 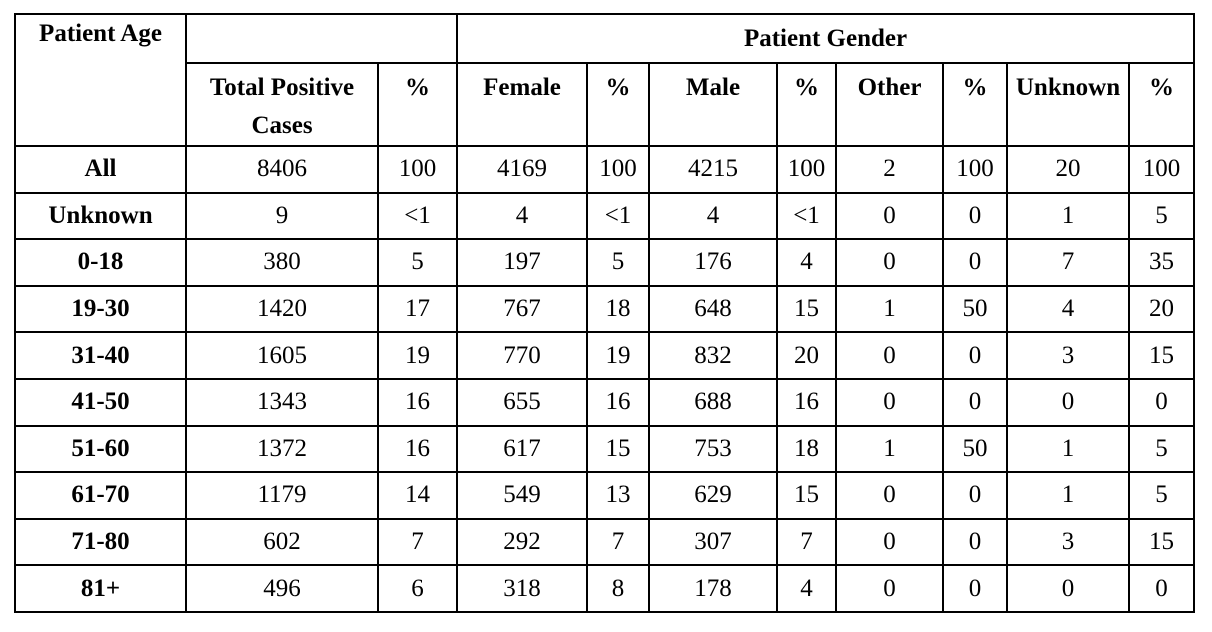 I want to click on header-unknown: Unknown, so click(x=1068, y=104).